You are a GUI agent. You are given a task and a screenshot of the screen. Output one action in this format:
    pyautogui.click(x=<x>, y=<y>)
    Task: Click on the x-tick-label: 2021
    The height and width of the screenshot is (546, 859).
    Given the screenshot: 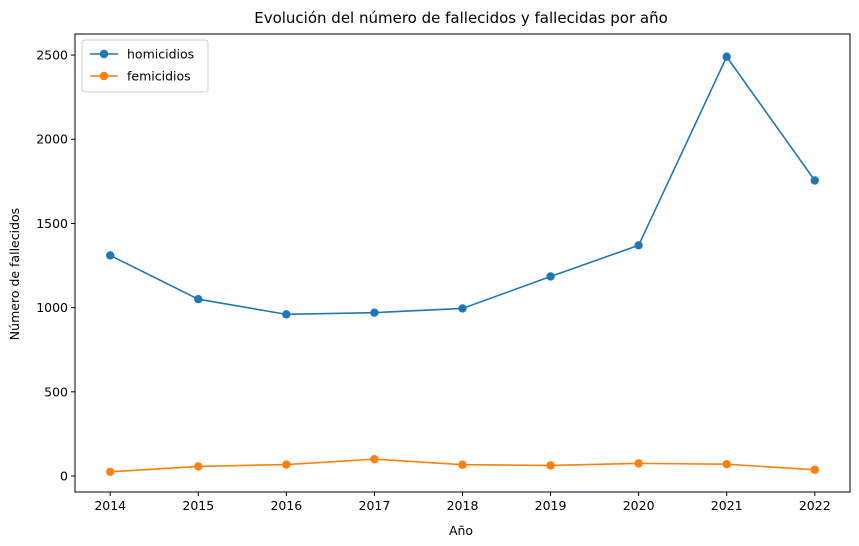 What is the action you would take?
    pyautogui.click(x=727, y=505)
    